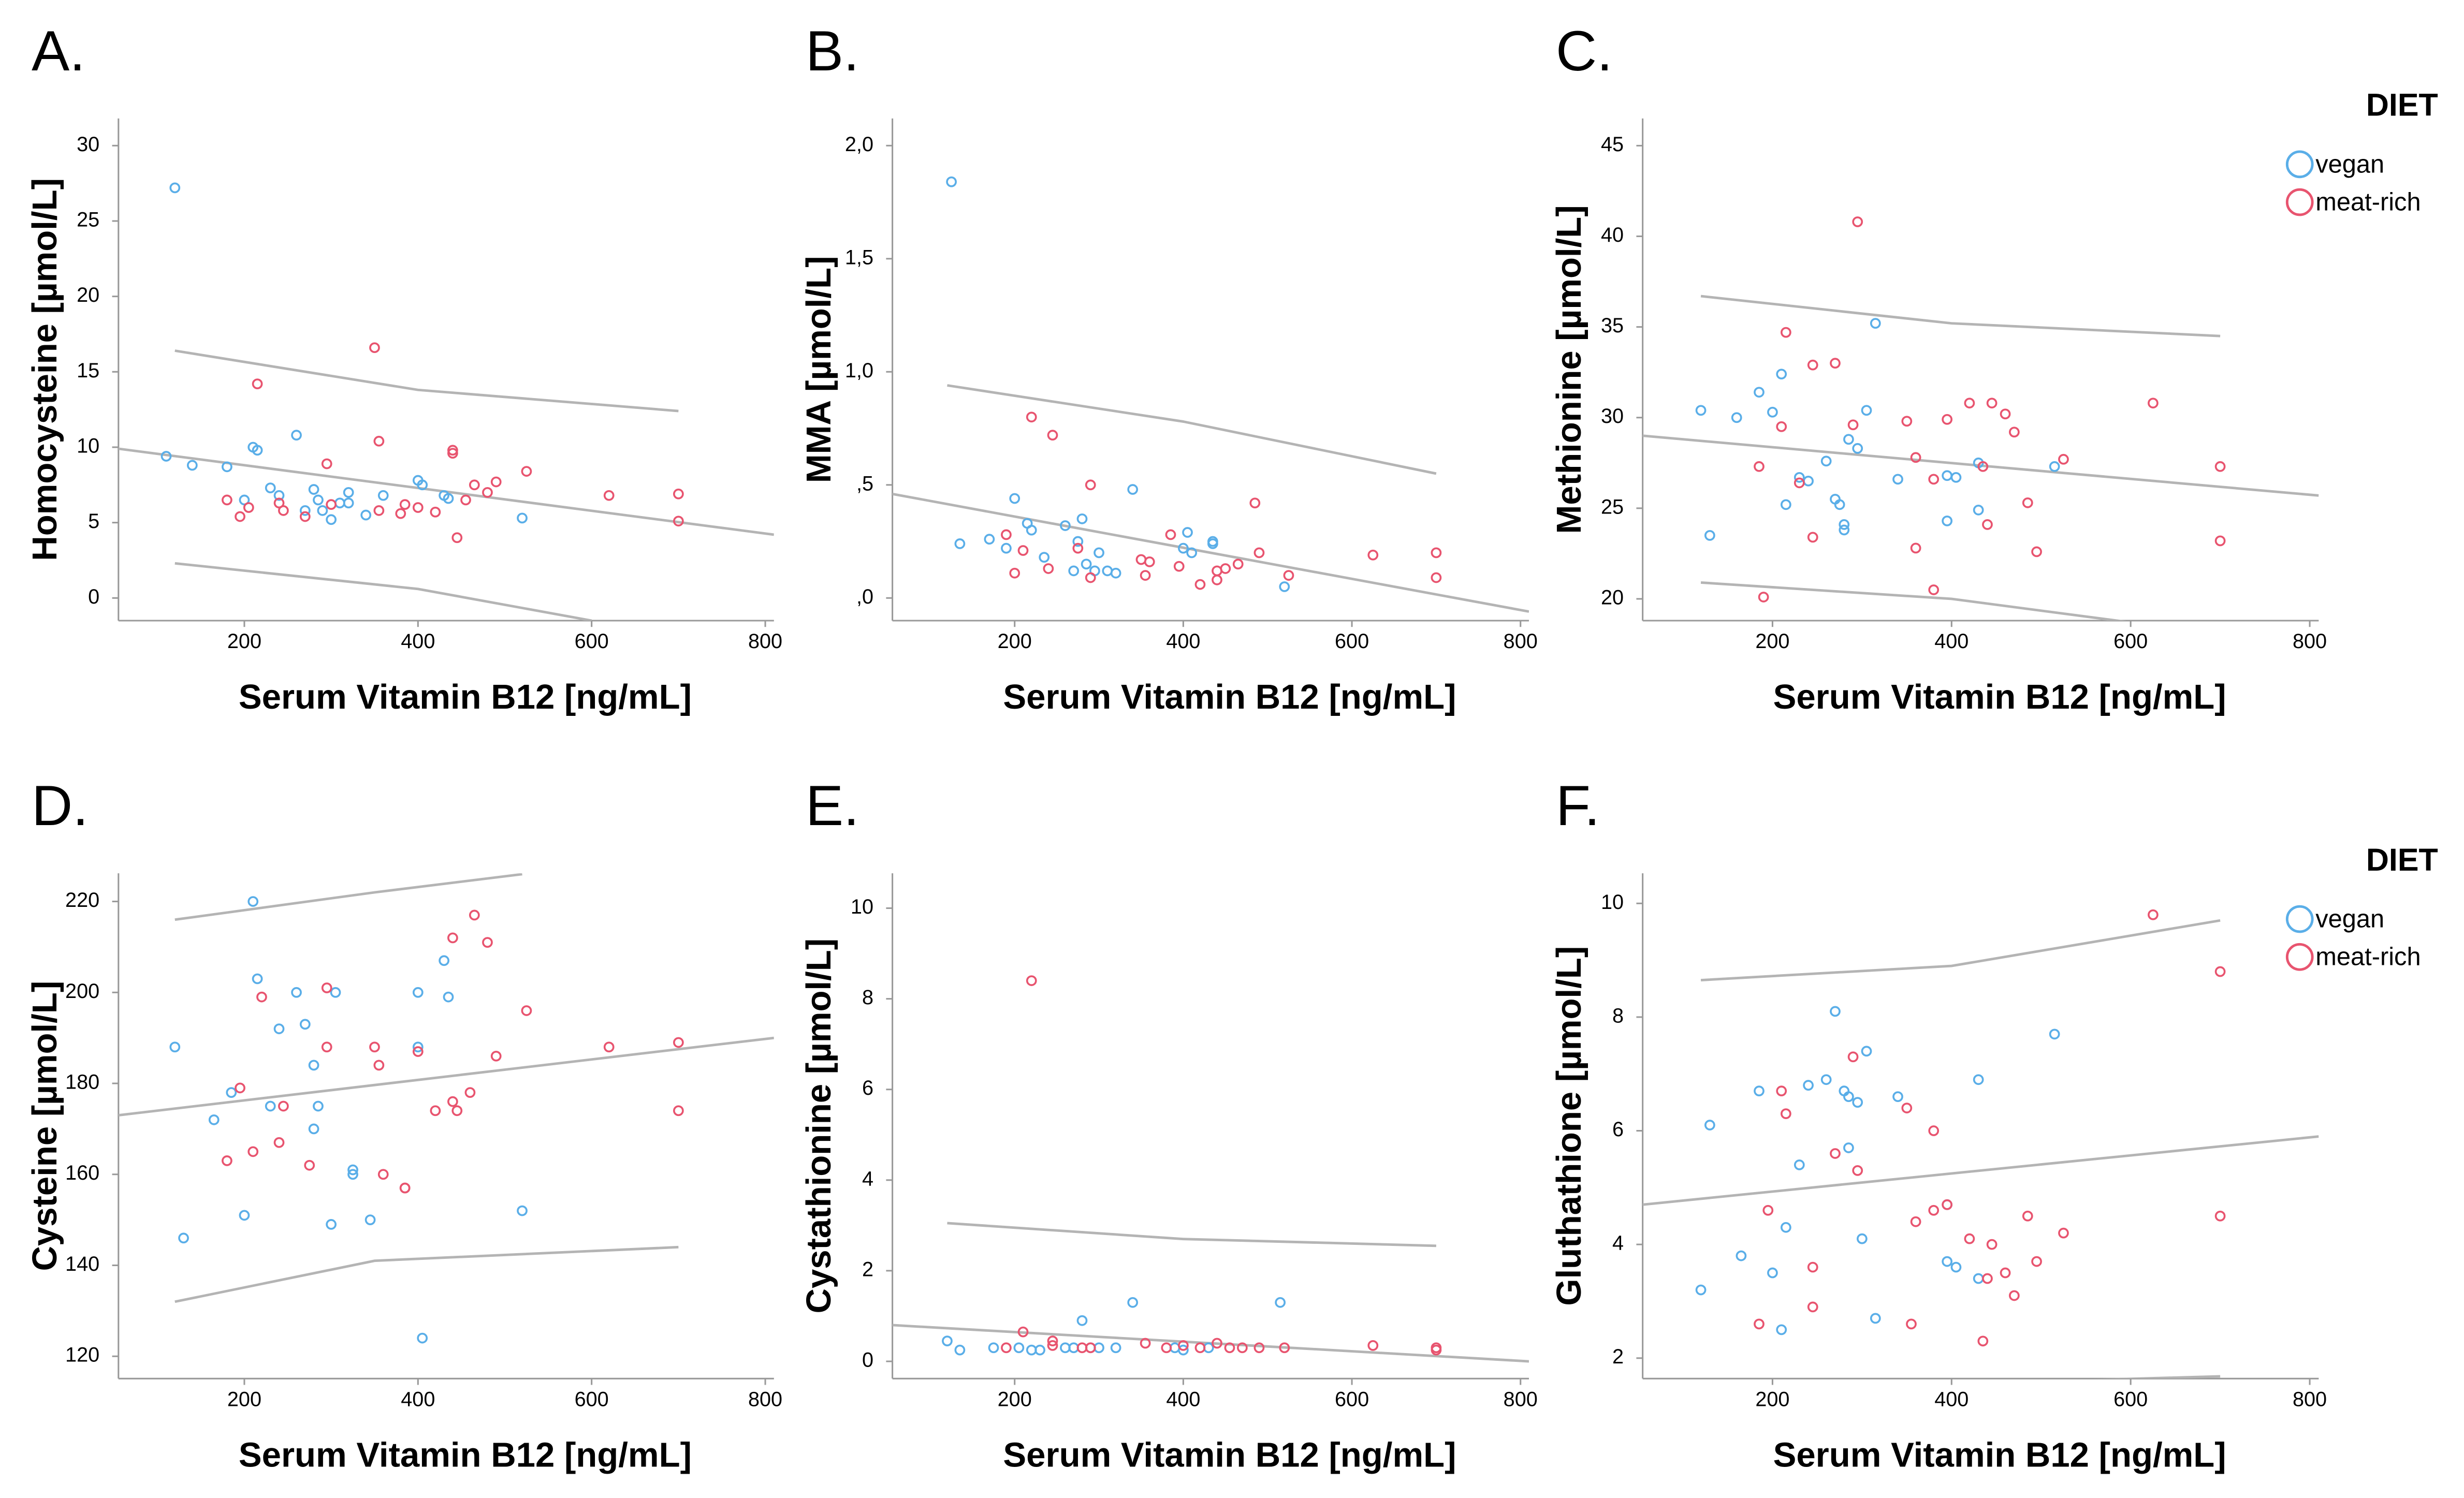 Image resolution: width=2464 pixels, height=1498 pixels. What do you see at coordinates (88, 220) in the screenshot?
I see `y-tick-label: 25` at bounding box center [88, 220].